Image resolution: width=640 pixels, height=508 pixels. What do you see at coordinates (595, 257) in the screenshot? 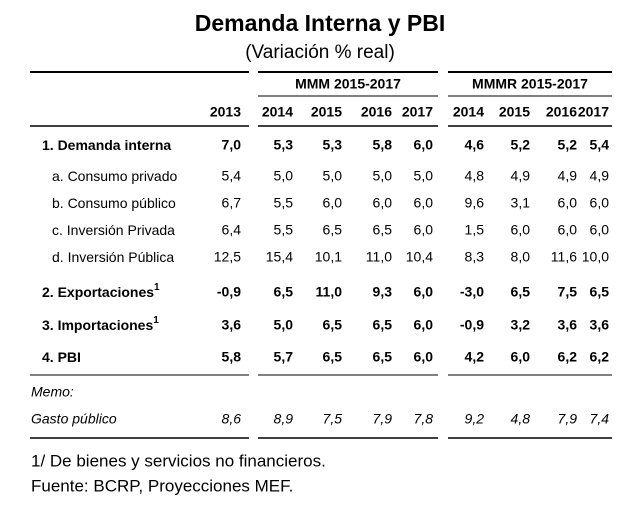
I see `cell: 10,0` at bounding box center [595, 257].